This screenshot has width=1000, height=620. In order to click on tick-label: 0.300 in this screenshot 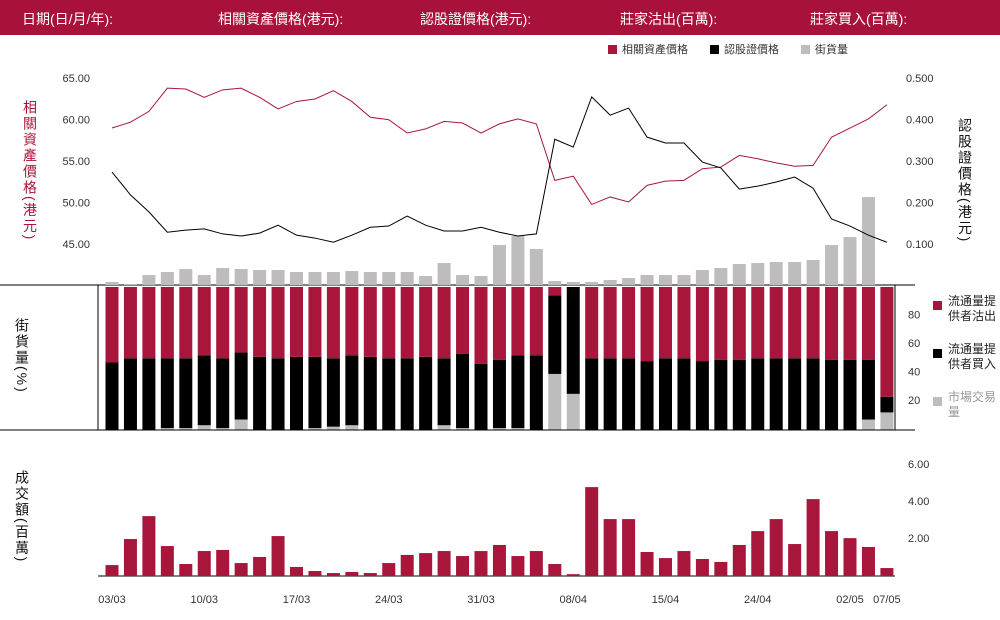, I will do `click(920, 162)`.